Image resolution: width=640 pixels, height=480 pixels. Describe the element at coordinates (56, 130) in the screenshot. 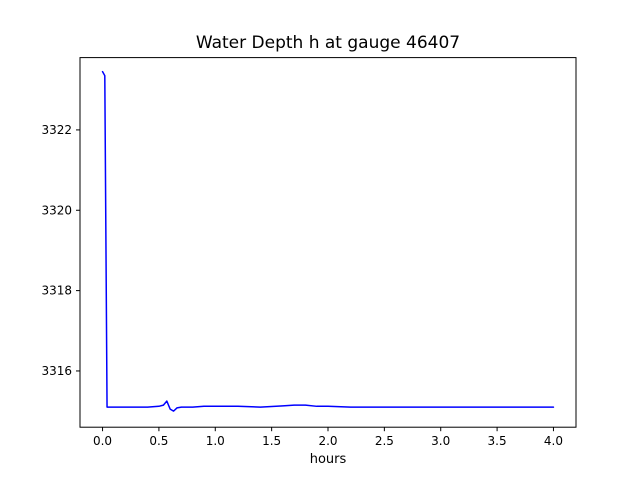

I see `y-tick-label: 3322` at that location.